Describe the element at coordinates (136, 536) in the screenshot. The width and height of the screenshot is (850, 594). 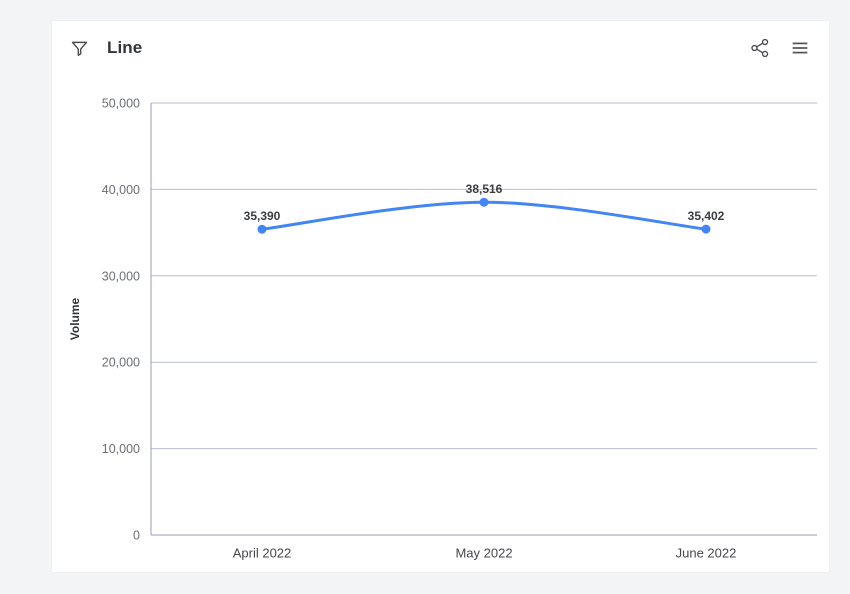
I see `y-tick-label: 0` at that location.